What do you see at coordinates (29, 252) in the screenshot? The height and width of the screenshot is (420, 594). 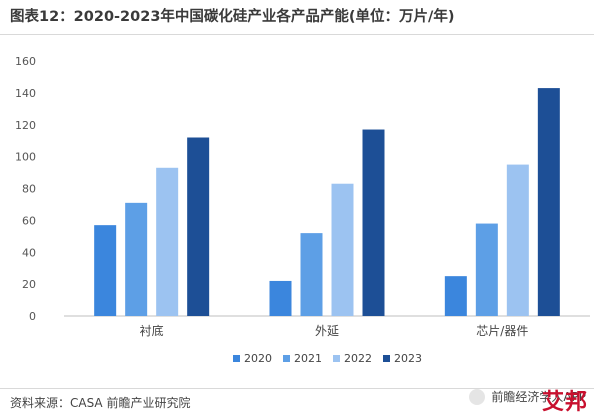 I see `y-tick-label: 40` at bounding box center [29, 252].